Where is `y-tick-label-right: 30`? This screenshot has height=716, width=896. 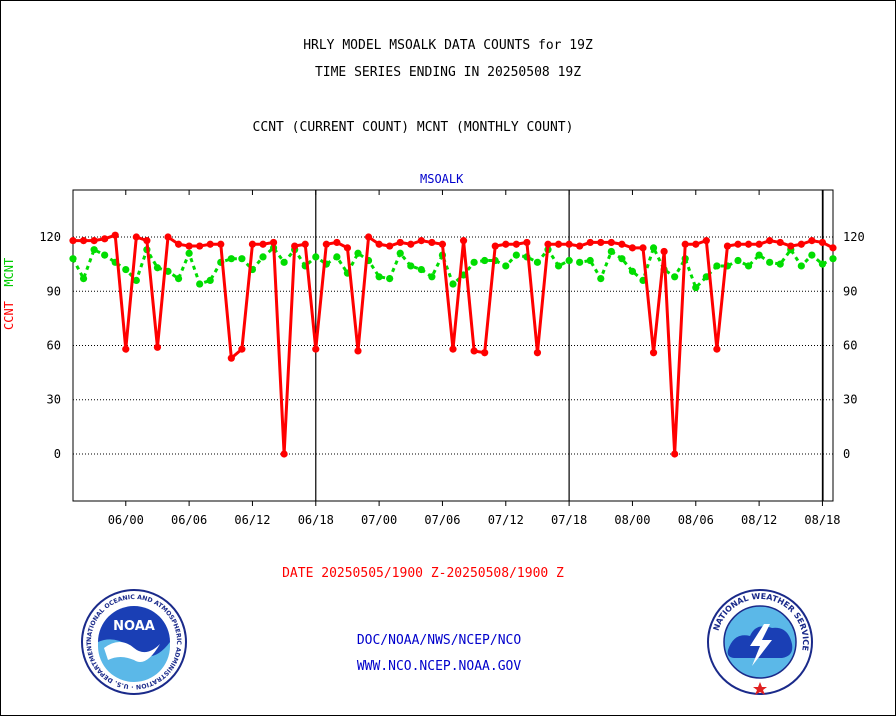
y-tick-label-right: 30 is located at coordinates (850, 400).